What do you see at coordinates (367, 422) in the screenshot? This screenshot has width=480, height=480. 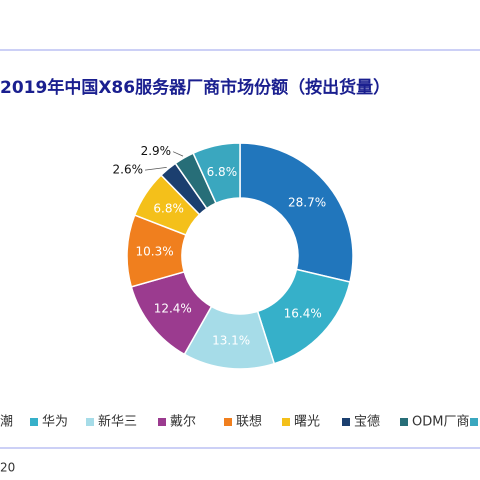 I see `legend-label: 宝德` at bounding box center [367, 422].